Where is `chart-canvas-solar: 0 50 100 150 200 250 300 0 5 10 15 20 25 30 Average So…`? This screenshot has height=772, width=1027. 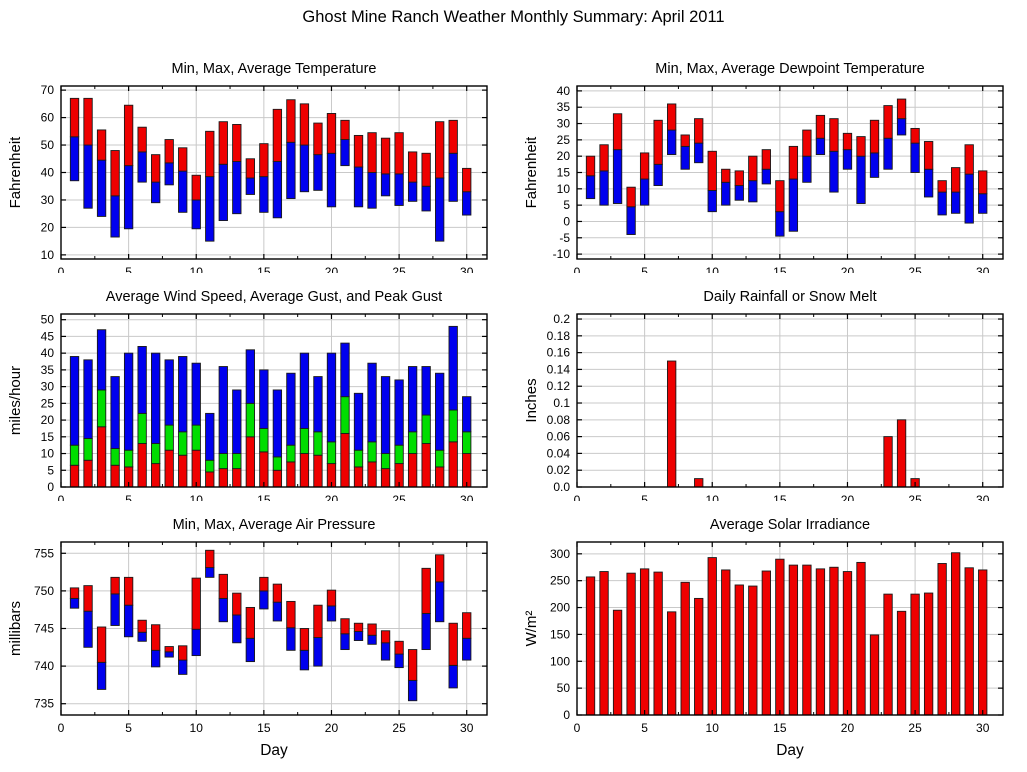 chart-canvas-solar: 0 50 100 150 200 250 300 0 5 10 15 20 25 30 Average So… is located at coordinates (763, 638).